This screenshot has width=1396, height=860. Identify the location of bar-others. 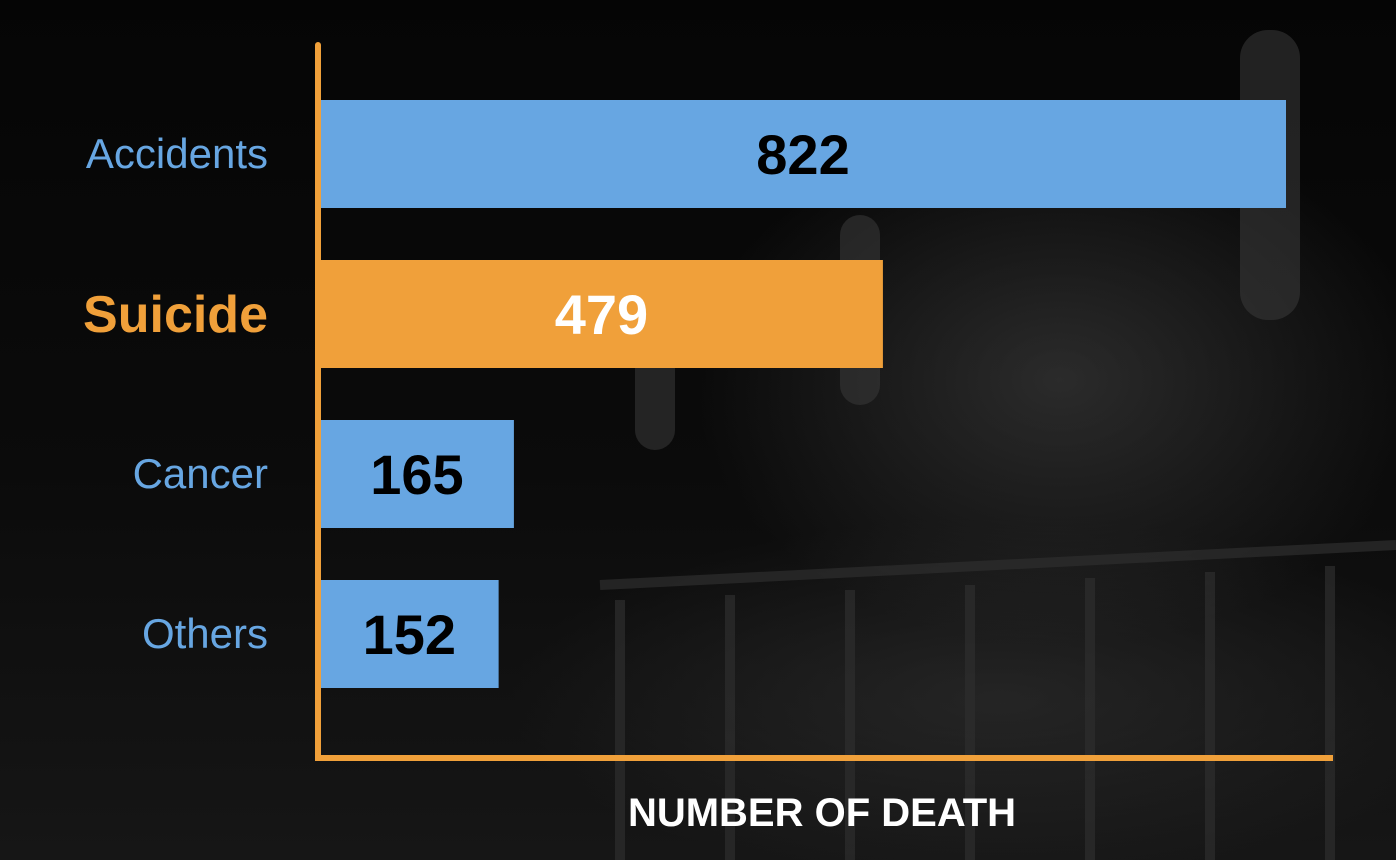
(409, 634).